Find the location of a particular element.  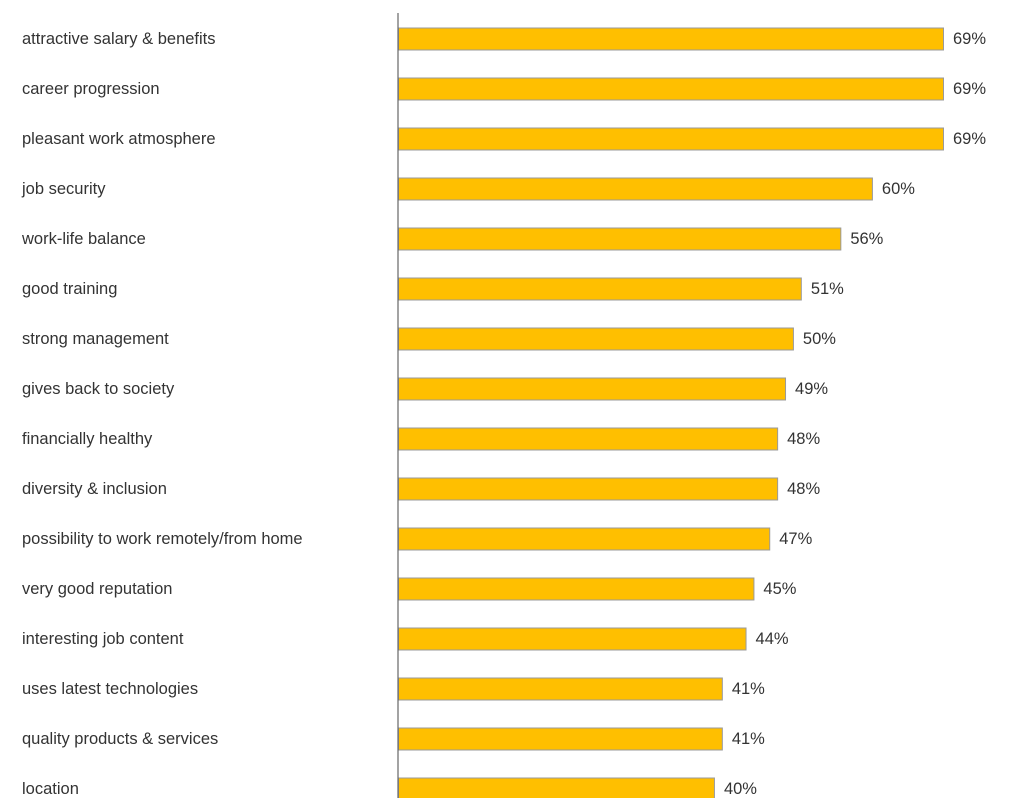

category-label: interesting job content is located at coordinates (103, 639).